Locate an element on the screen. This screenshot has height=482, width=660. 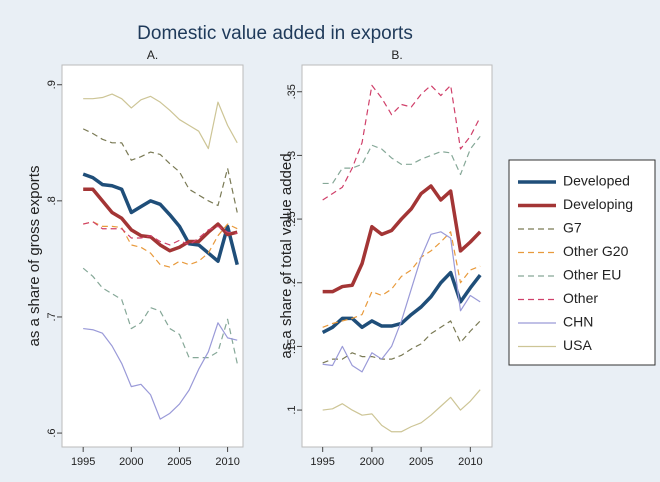
legend-label: USA is located at coordinates (577, 345).